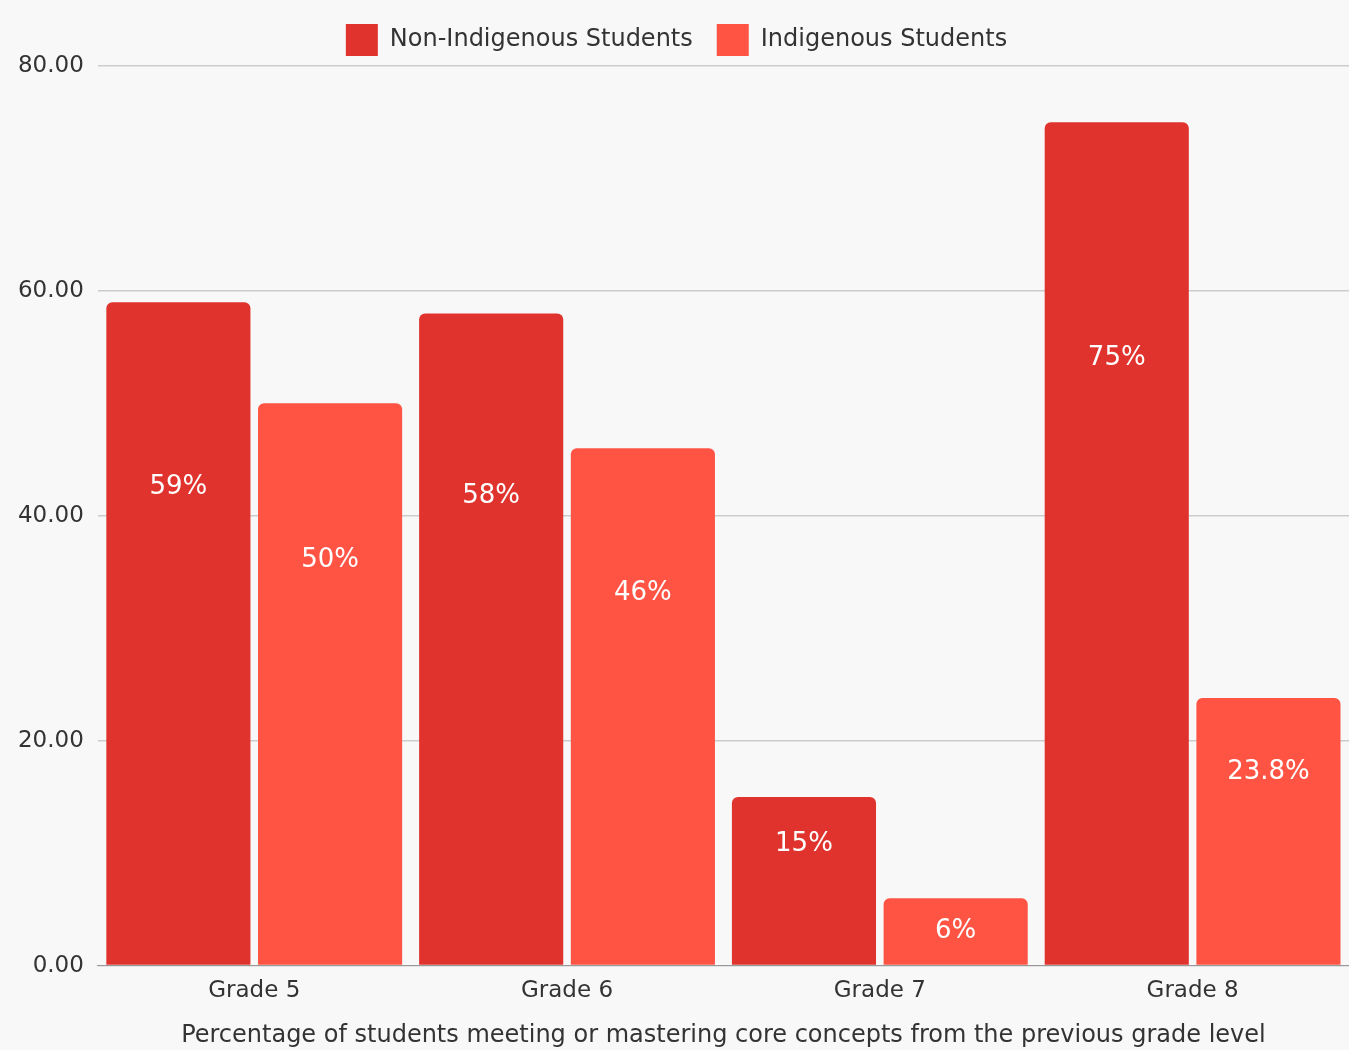 This screenshot has width=1349, height=1050. Describe the element at coordinates (879, 989) in the screenshot. I see `x-tick-label: Grade 7` at that location.